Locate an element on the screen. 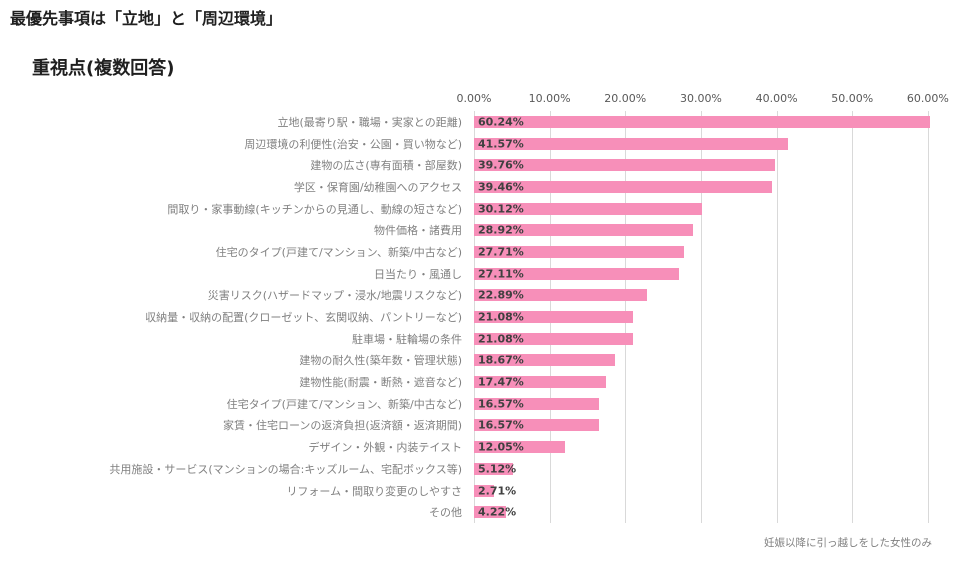  bar-row: 建物の広さ(専有面積・部屋数) 39.76% is located at coordinates (480, 165).